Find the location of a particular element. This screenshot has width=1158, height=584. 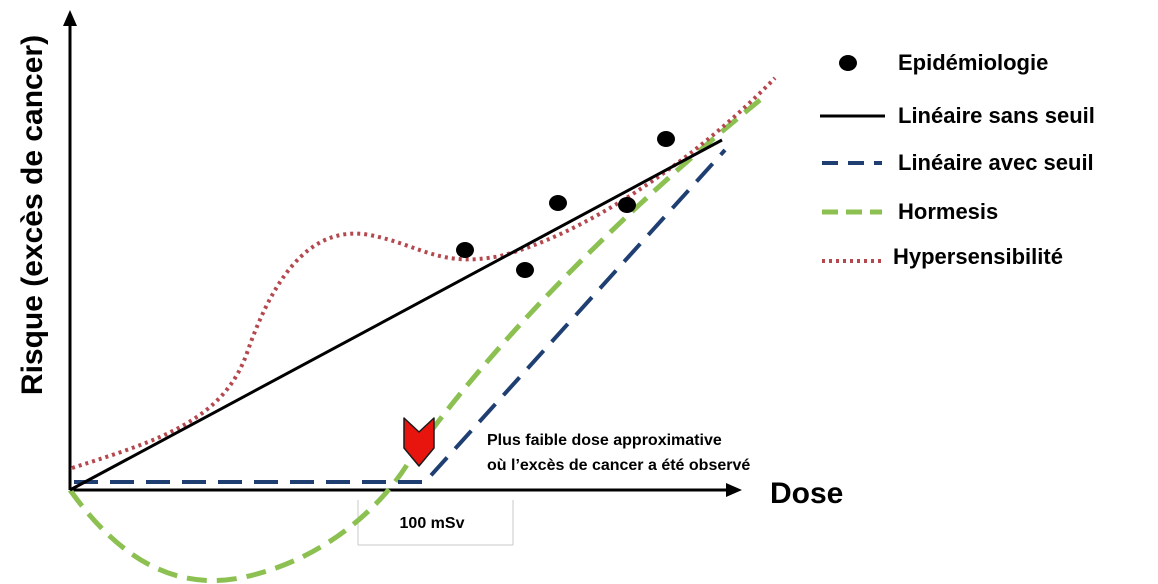

legend-label: Linéaire avec seuil is located at coordinates (996, 162).